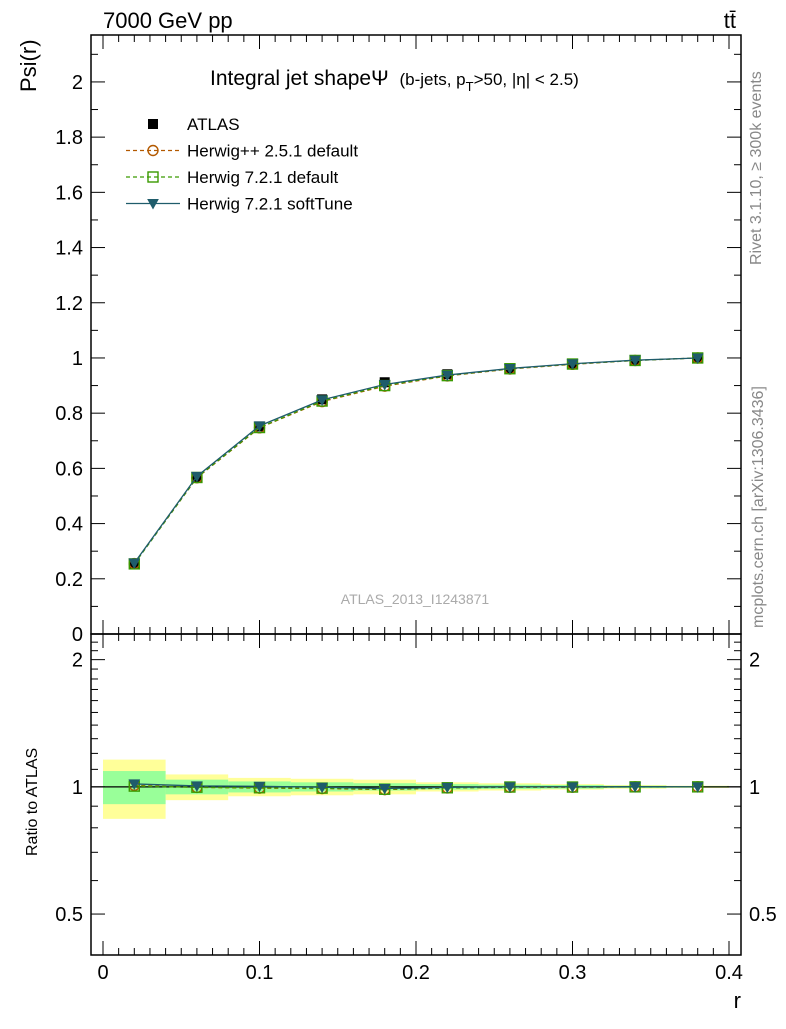 The height and width of the screenshot is (1029, 786). I want to click on y-tick-label: 1.6, so click(69, 193).